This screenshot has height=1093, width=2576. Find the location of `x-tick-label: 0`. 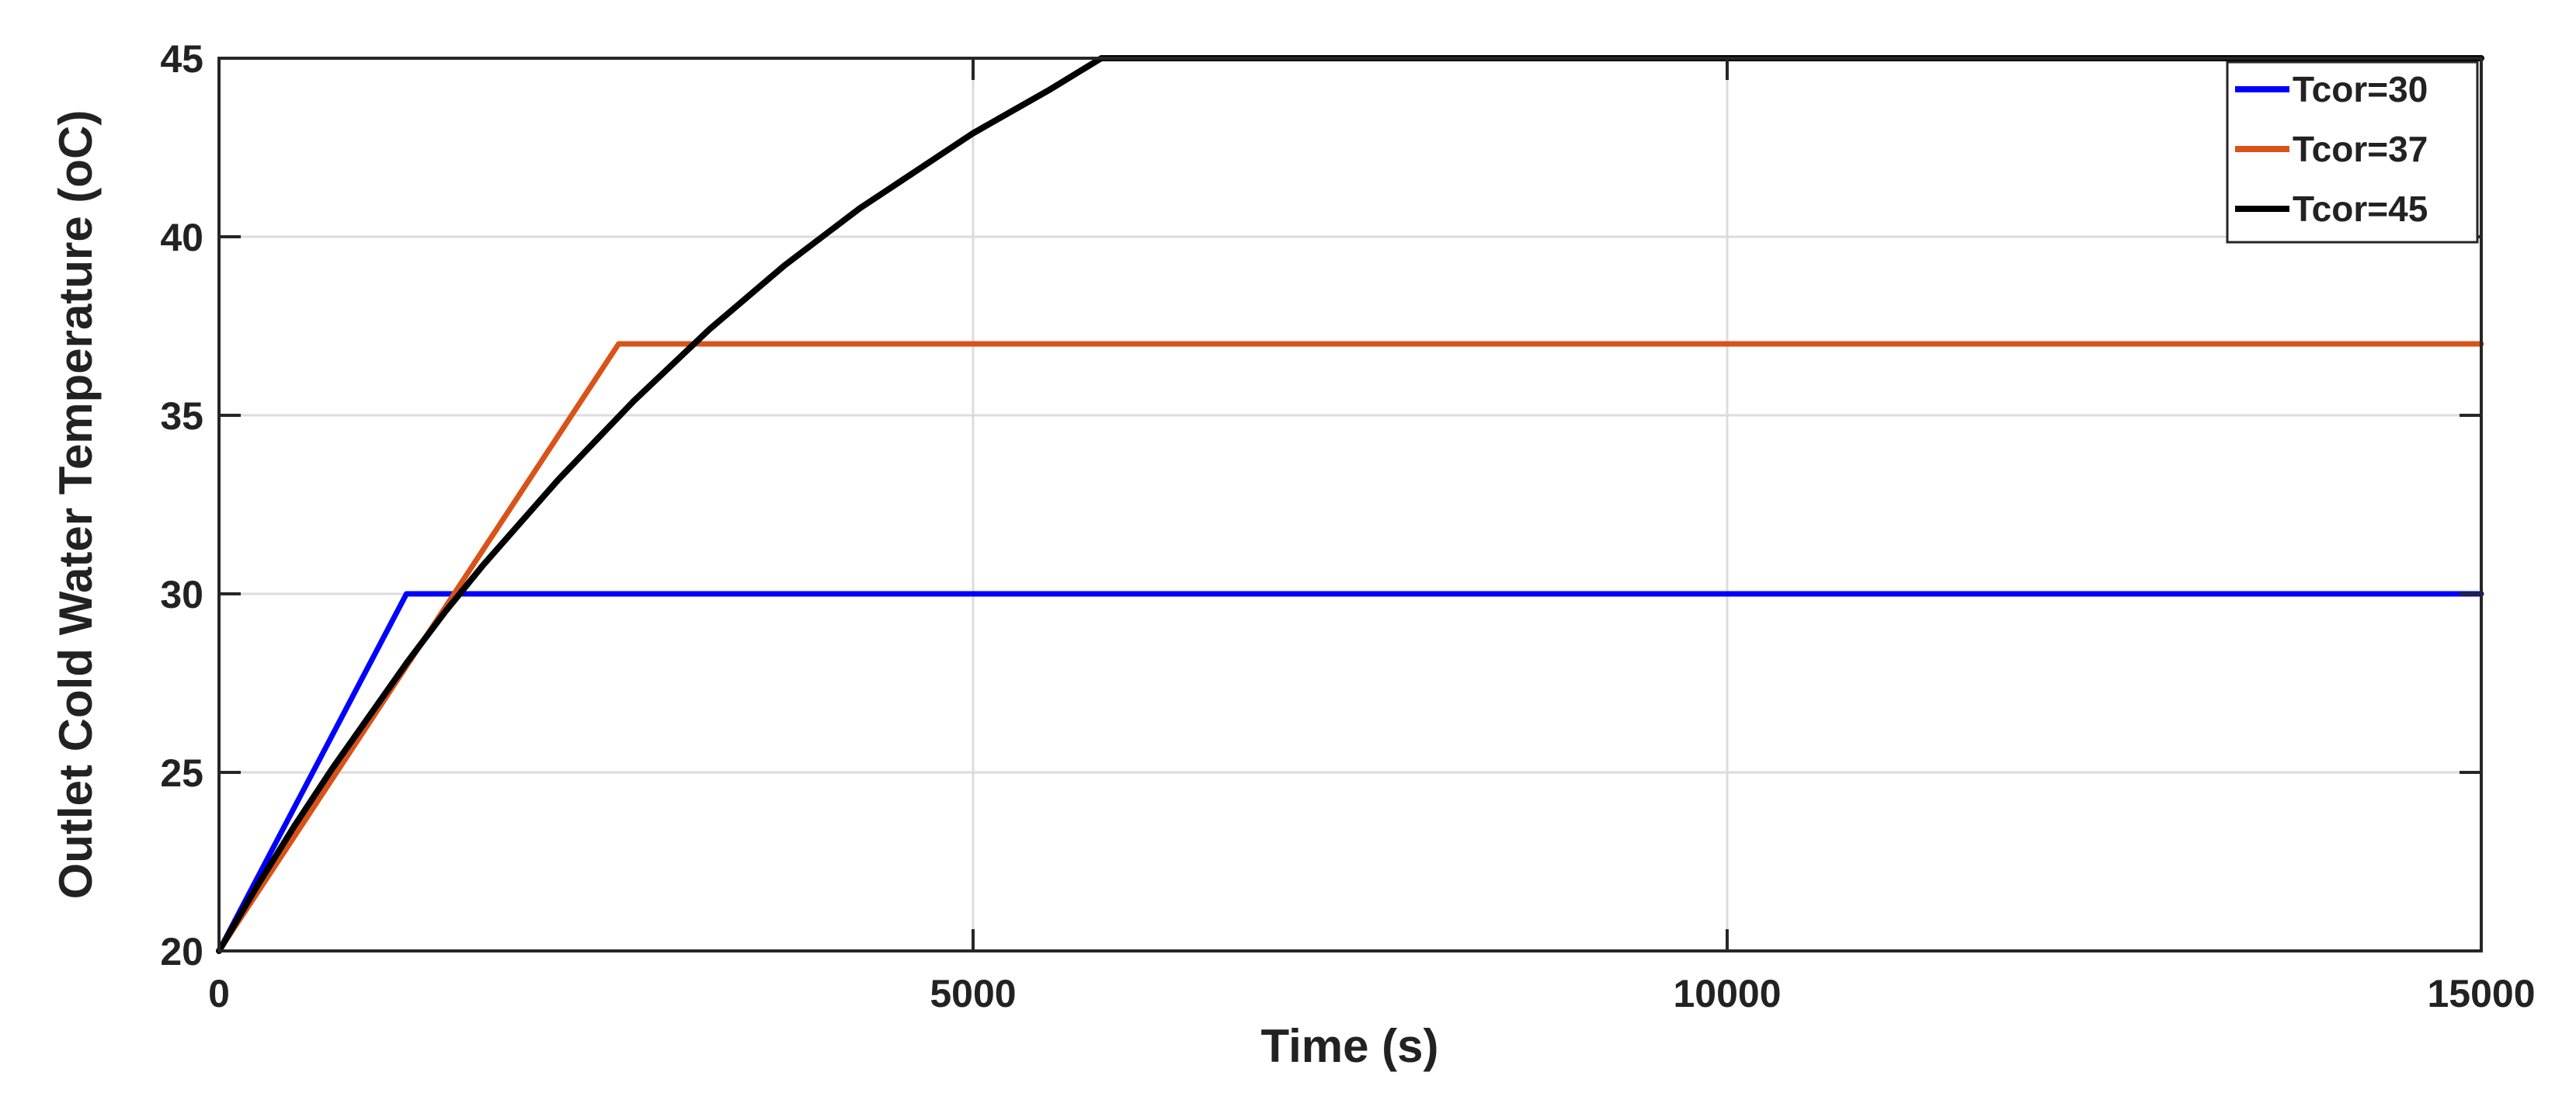

x-tick-label: 0 is located at coordinates (219, 993).